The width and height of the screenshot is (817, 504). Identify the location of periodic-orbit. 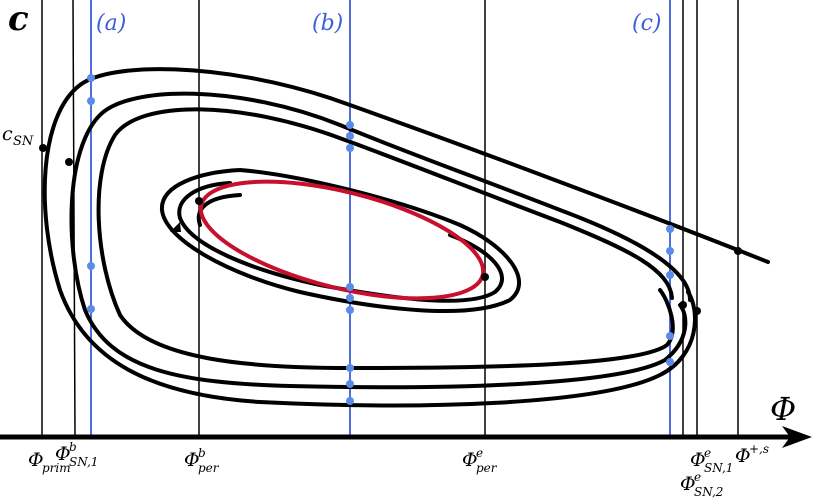
(342, 240).